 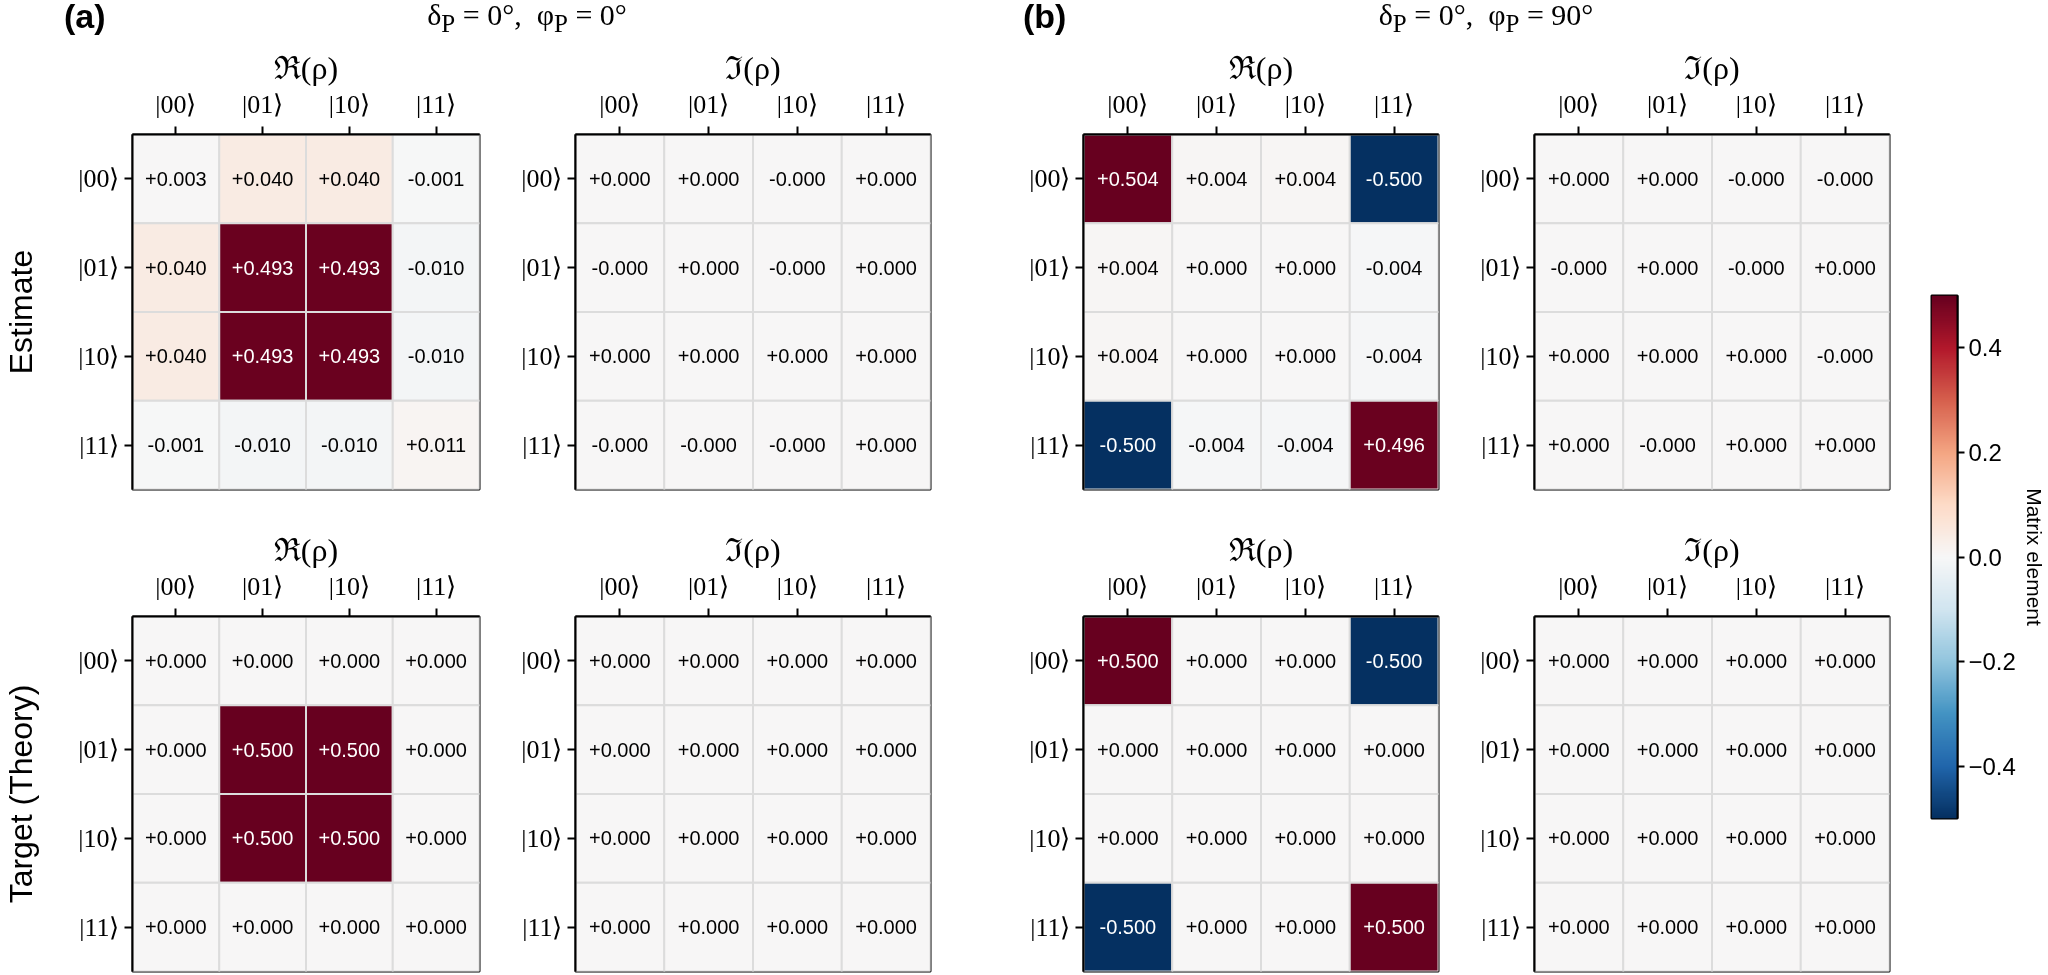 I want to click on data-label: -0.010, so click(x=436, y=267).